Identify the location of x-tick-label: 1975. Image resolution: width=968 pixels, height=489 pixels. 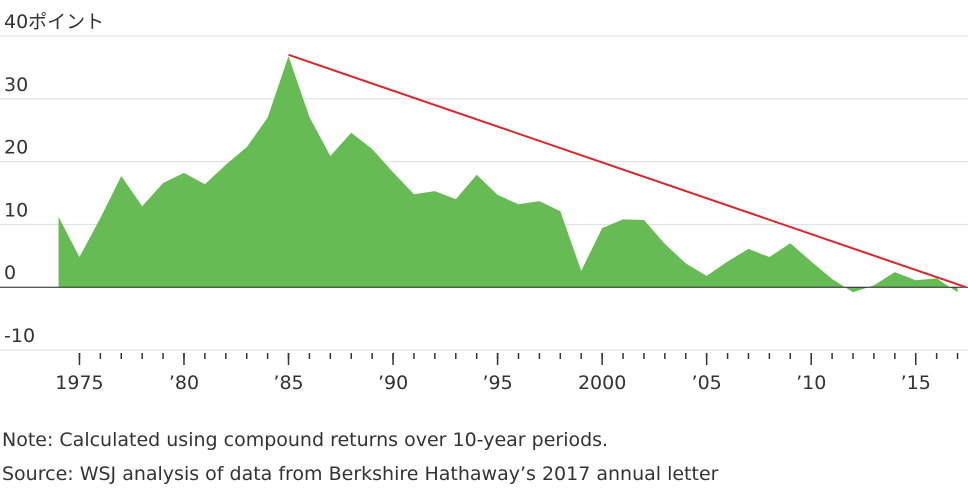
(79, 383).